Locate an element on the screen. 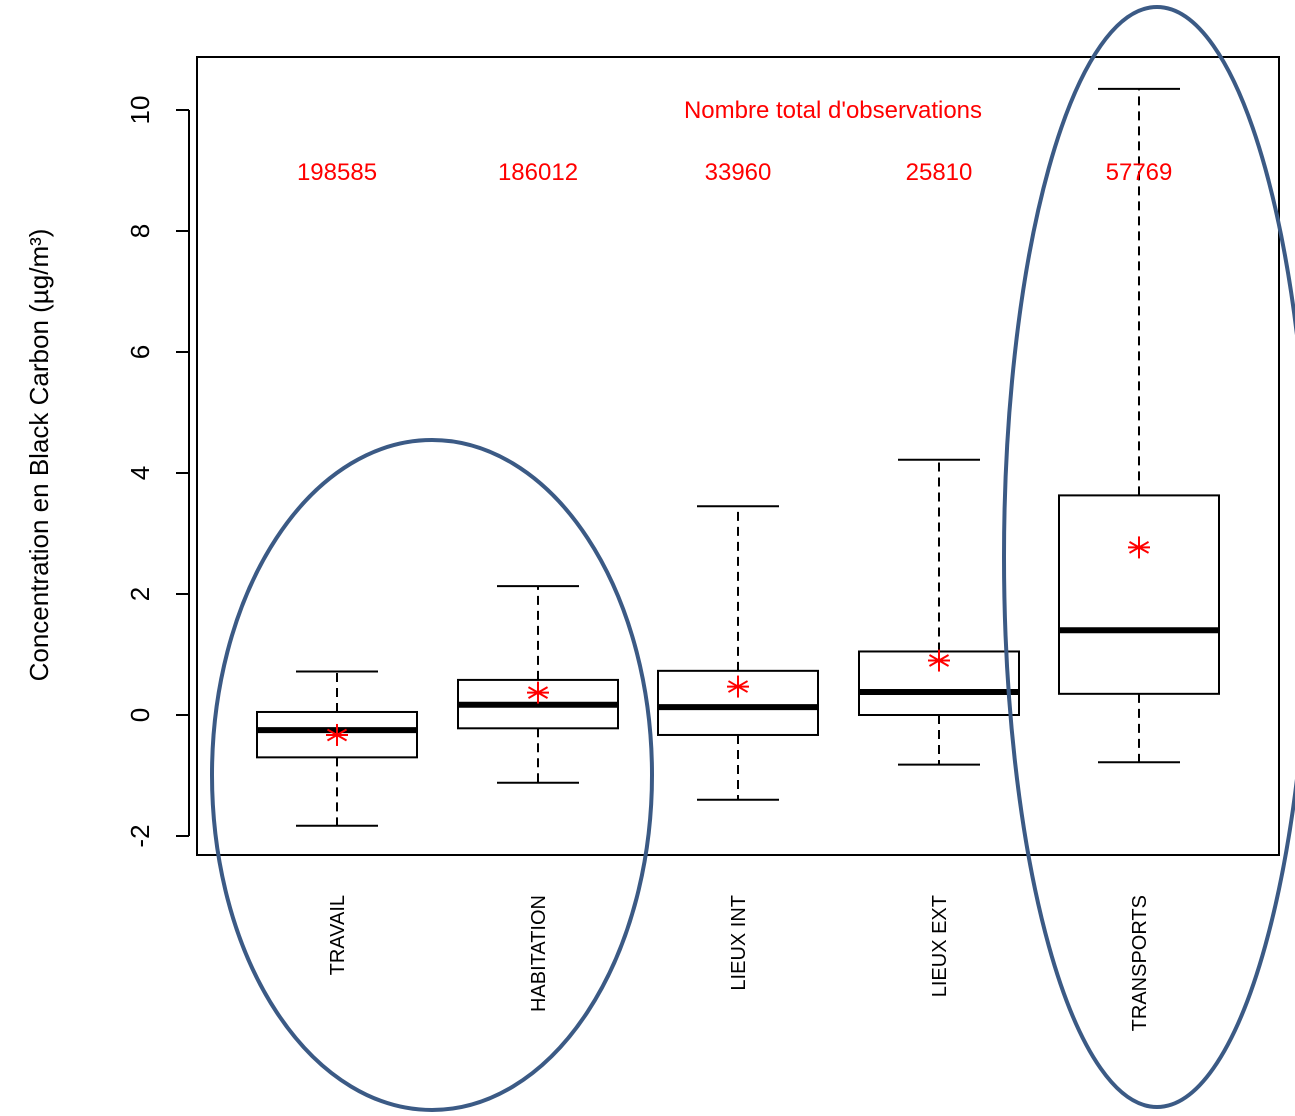 This screenshot has width=1295, height=1116. y-axis-title: Concentration en Black Carbon (µg/m³) is located at coordinates (39, 455).